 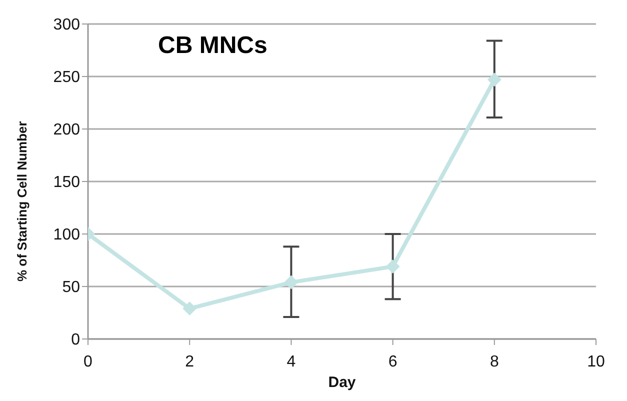 I want to click on x-tick-label: 2, so click(x=189, y=361).